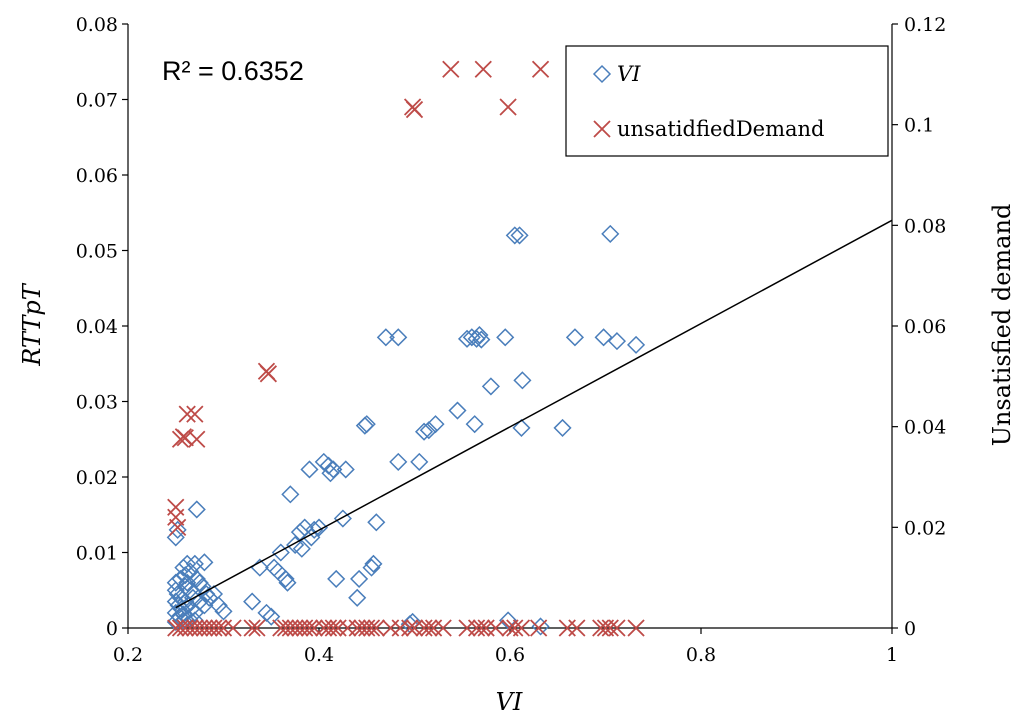 The height and width of the screenshot is (721, 1016). Describe the element at coordinates (97, 25) in the screenshot. I see `y-tick-label: 0.08` at that location.